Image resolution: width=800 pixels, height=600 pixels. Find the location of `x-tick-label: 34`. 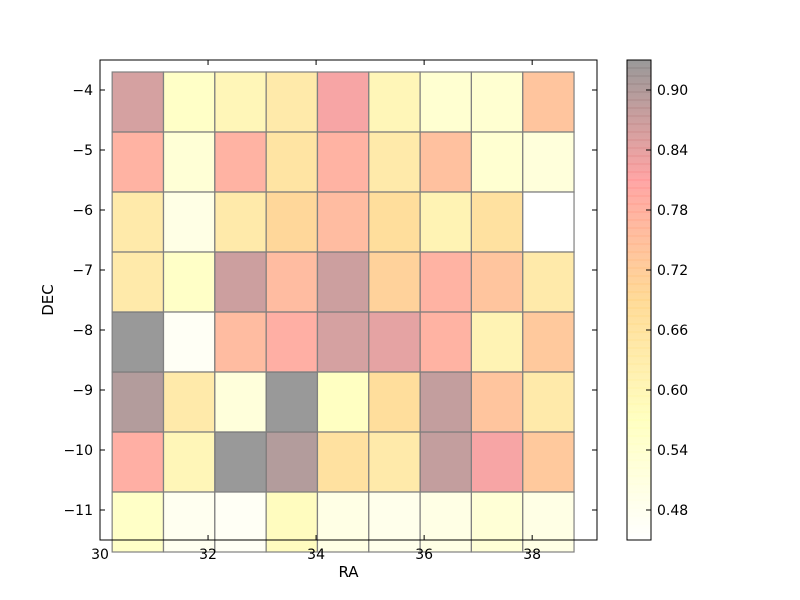

x-tick-label: 34 is located at coordinates (316, 555).